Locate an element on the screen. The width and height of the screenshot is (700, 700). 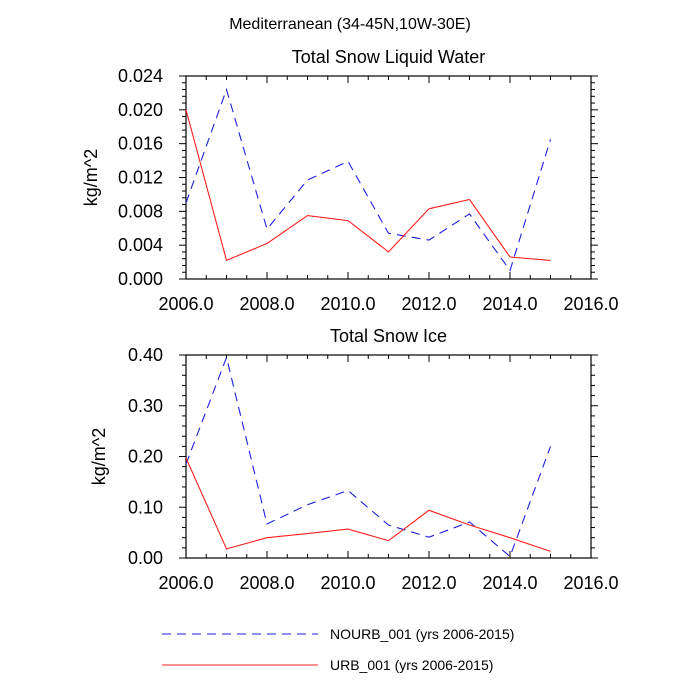
y-tick-label: 0.024 is located at coordinates (140, 76).